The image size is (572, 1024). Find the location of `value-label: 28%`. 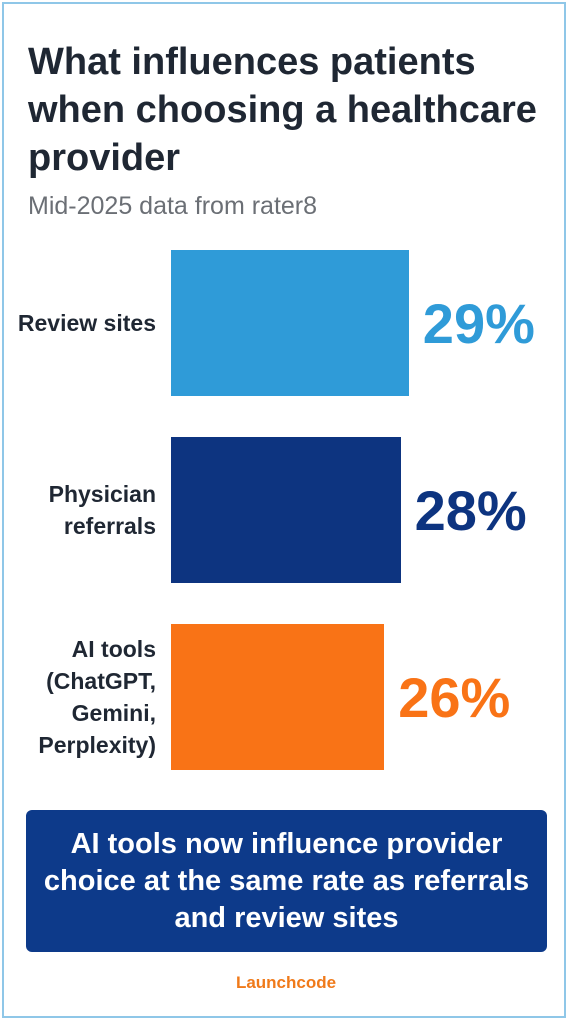

value-label: 28% is located at coordinates (470, 510).